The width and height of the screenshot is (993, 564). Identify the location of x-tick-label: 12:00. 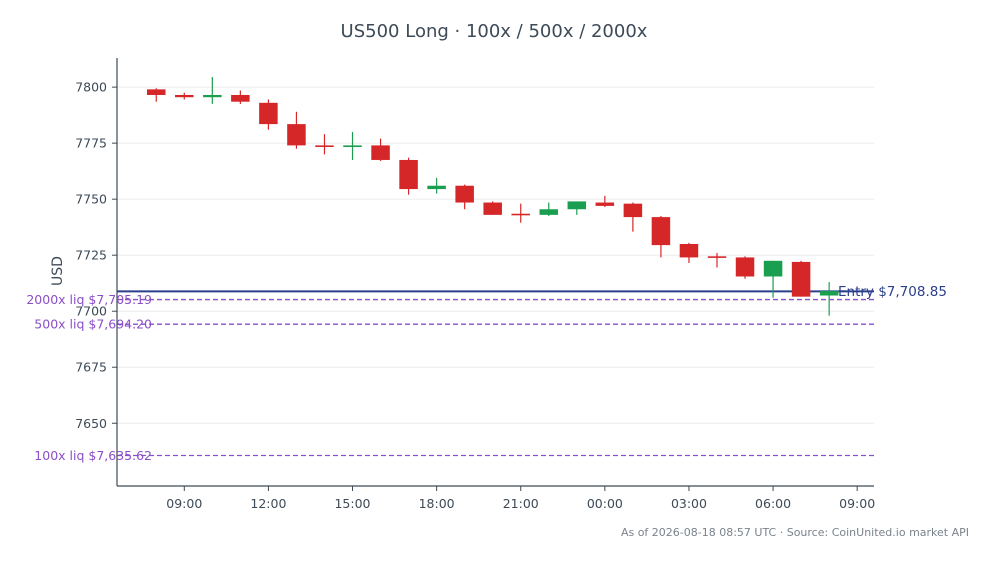
(268, 503).